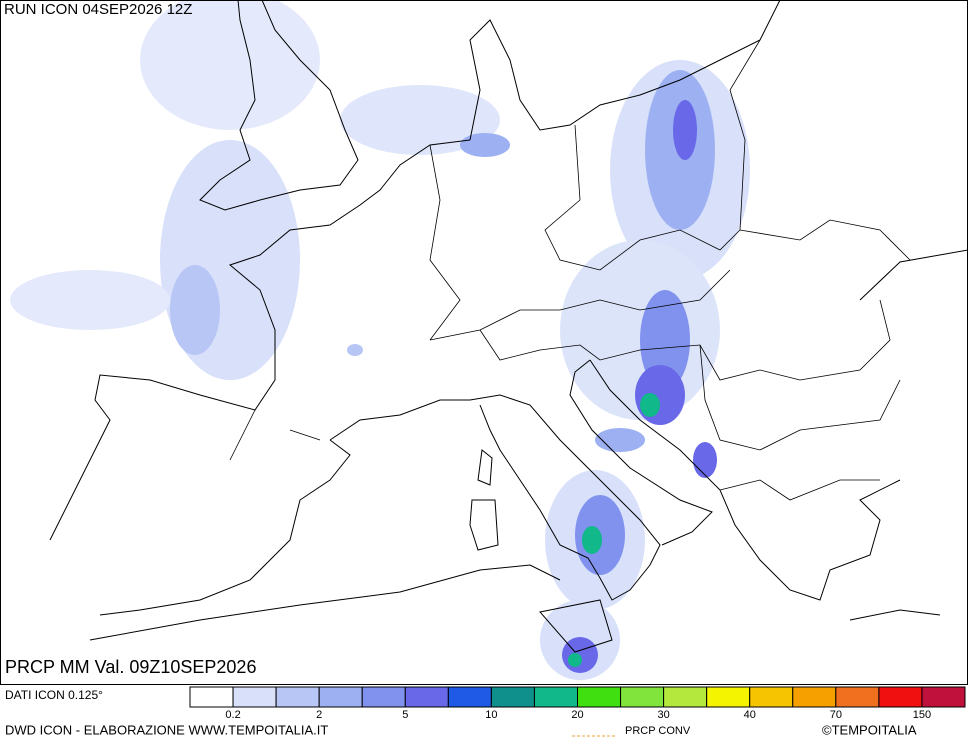 The width and height of the screenshot is (968, 745). I want to click on legend-label: 40, so click(750, 715).